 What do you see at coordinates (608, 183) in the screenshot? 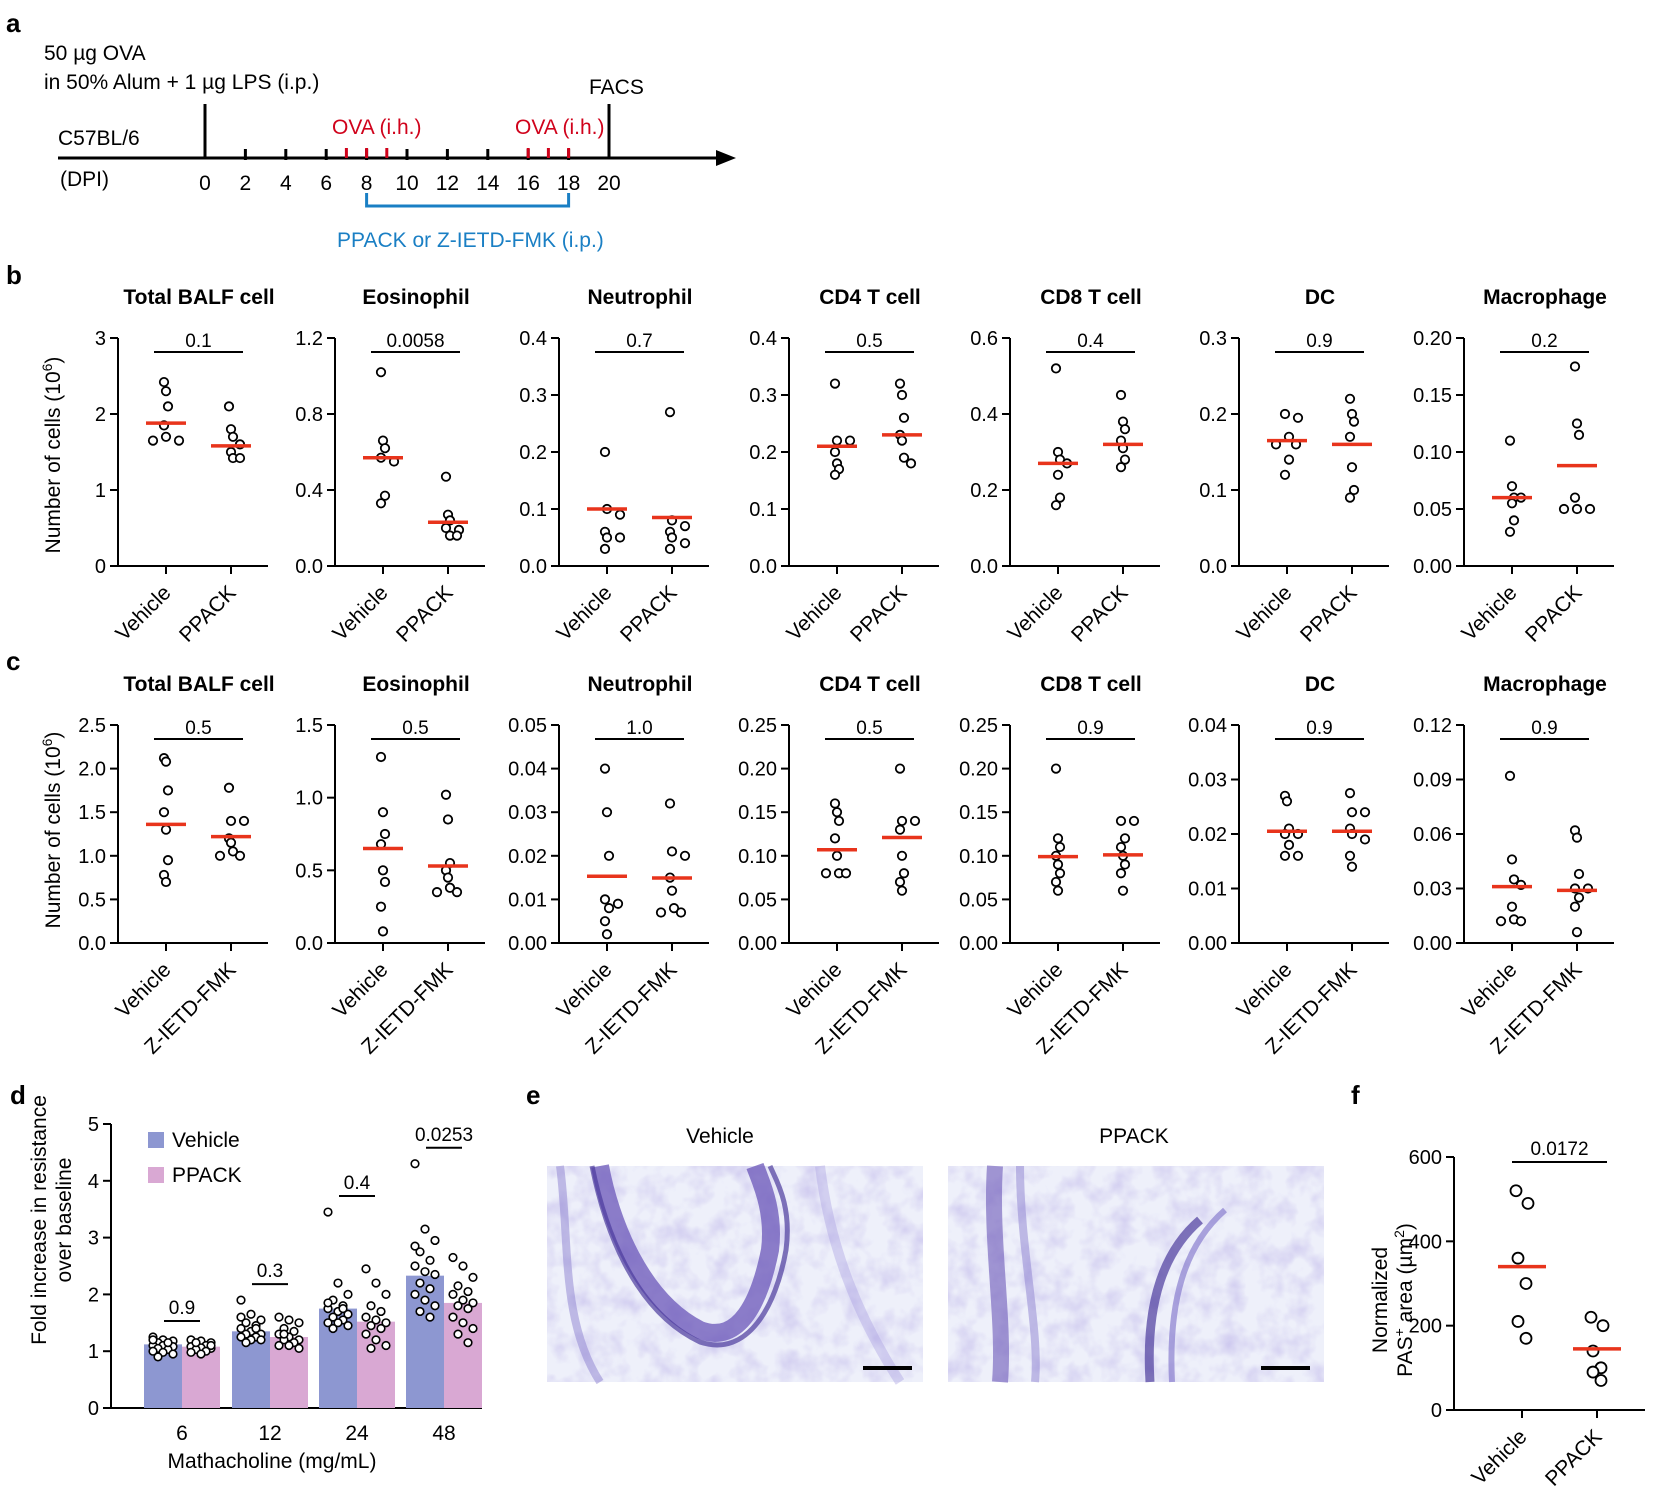
I see `timeline-tick-label: 20` at bounding box center [608, 183].